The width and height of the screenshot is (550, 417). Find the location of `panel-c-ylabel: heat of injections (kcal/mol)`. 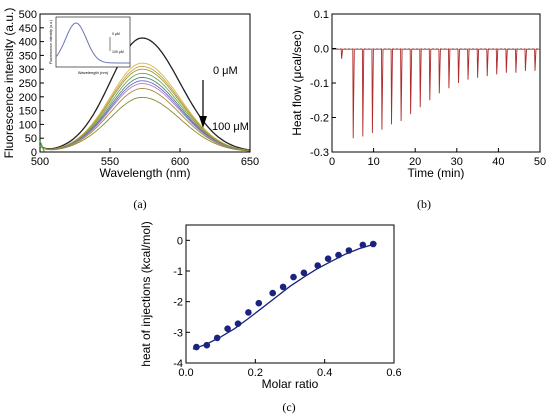

panel-c-ylabel: heat of injections (kcal/mol) is located at coordinates (146, 293).